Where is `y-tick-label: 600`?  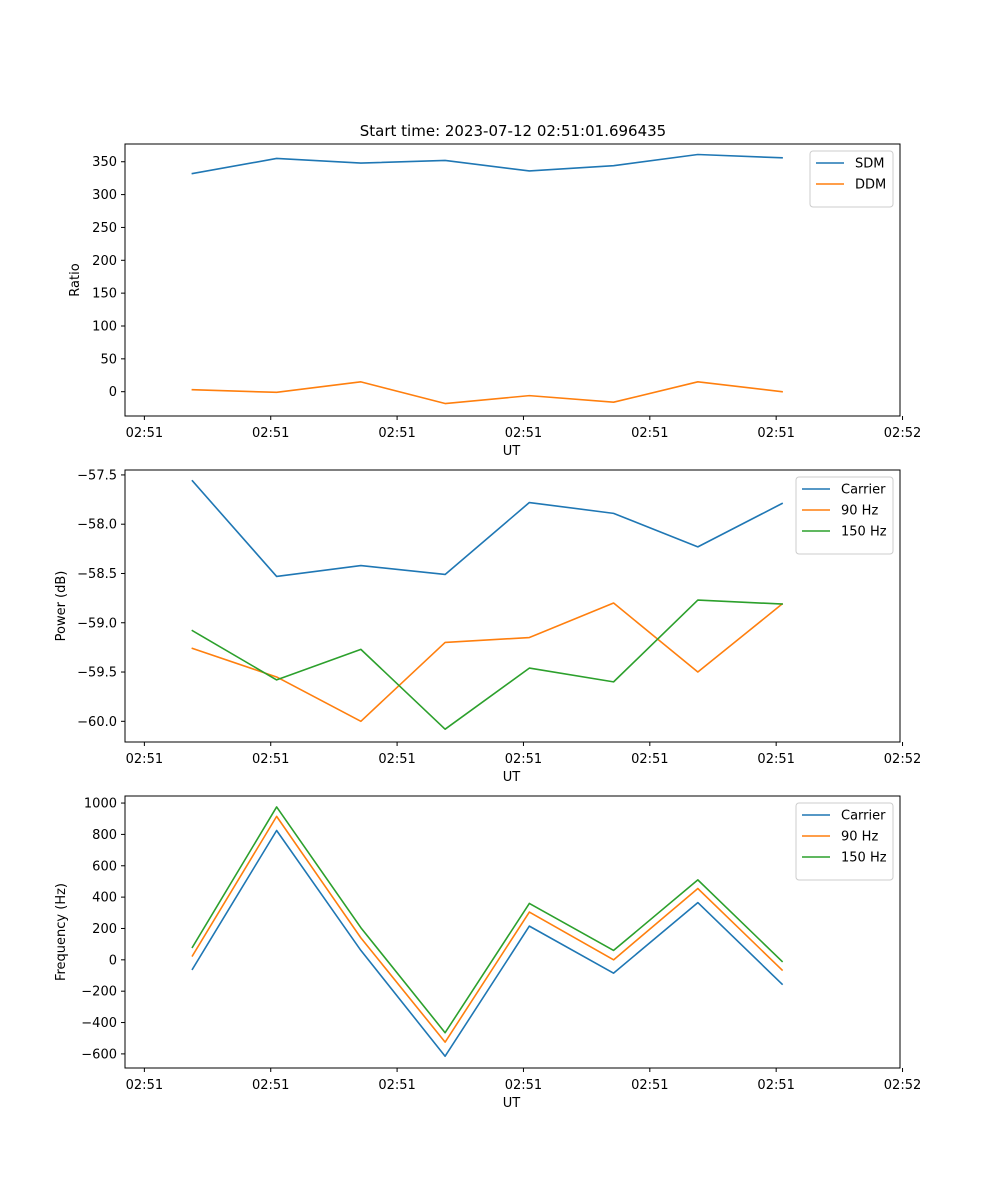 y-tick-label: 600 is located at coordinates (104, 866).